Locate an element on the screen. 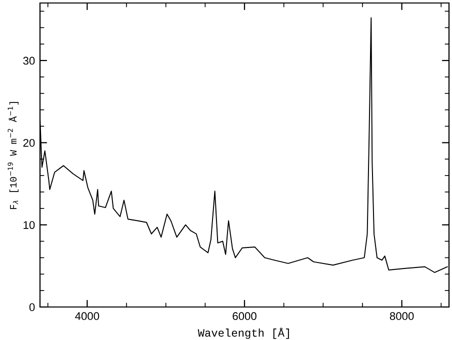 This screenshot has width=452, height=340. x-tick-label: 6000 is located at coordinates (244, 316).